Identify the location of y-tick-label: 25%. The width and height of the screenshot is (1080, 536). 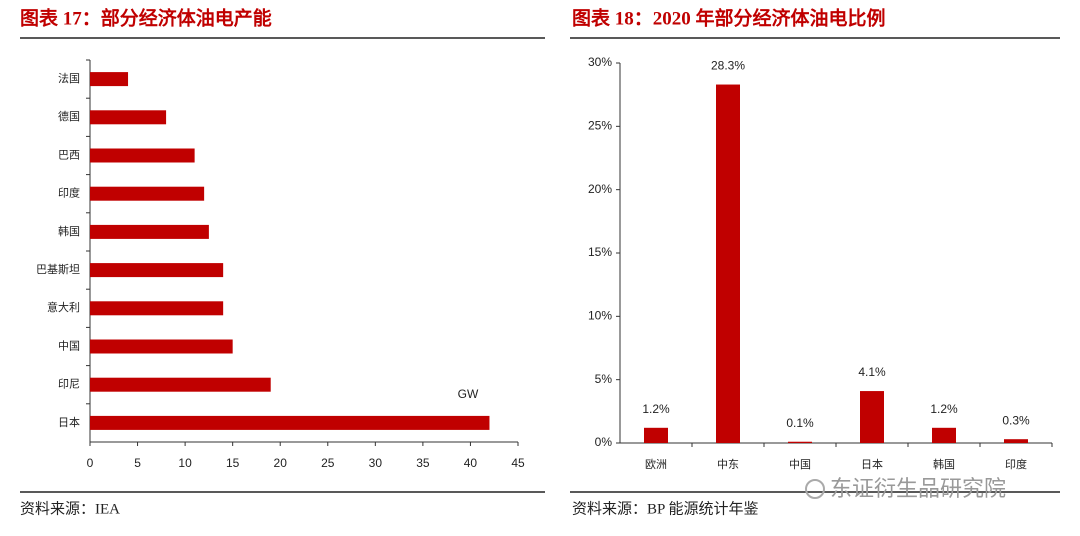
(600, 126).